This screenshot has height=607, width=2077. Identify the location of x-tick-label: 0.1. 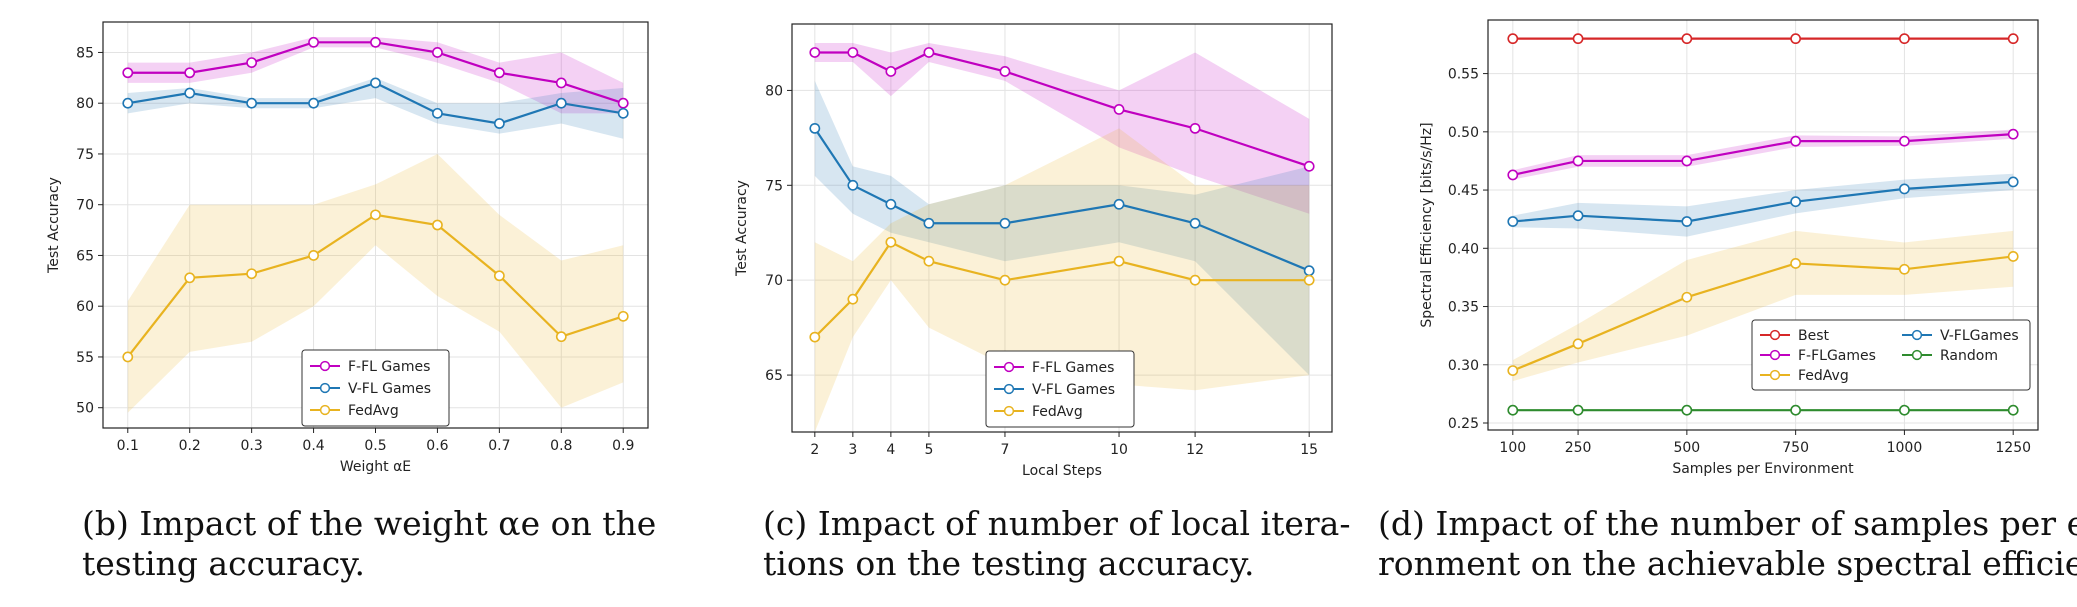
(128, 446).